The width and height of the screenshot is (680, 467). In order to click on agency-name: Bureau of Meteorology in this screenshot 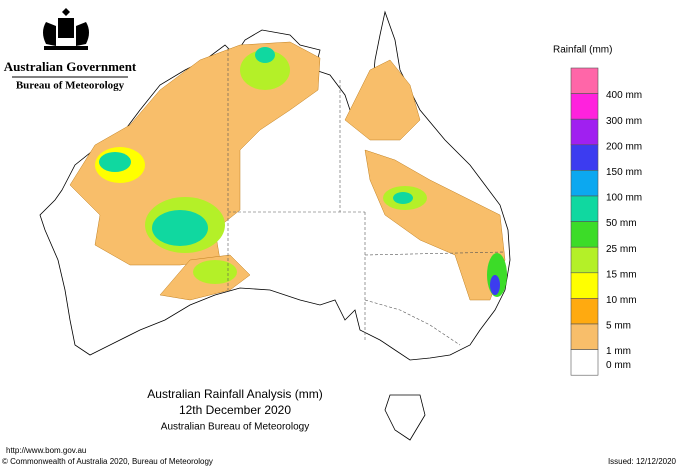, I will do `click(70, 86)`.